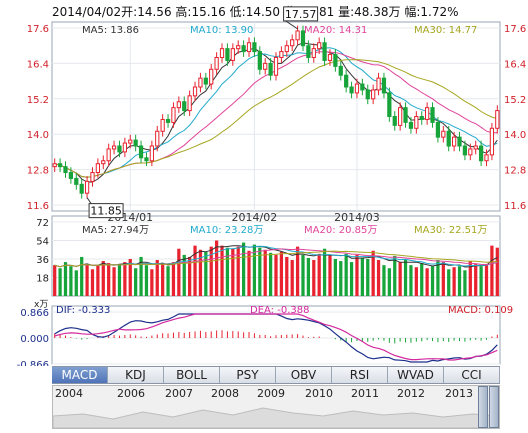 This screenshot has width=528, height=433. I want to click on macd-tick: 0.866, so click(34, 313).